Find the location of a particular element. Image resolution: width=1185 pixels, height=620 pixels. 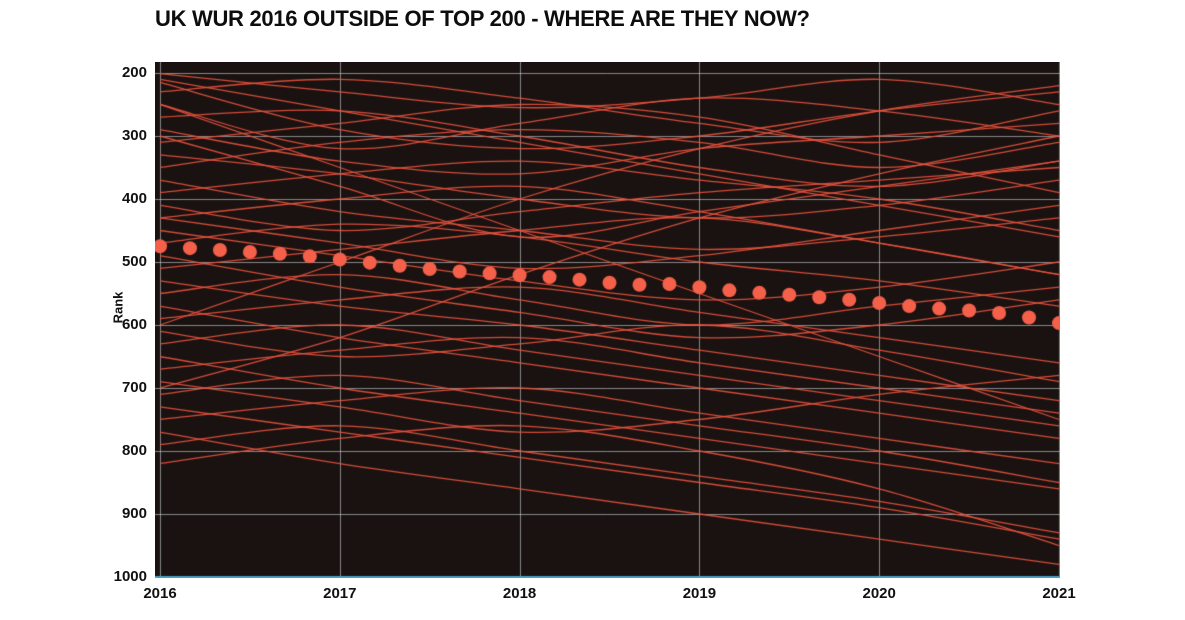

y-tick-label: 400 is located at coordinates (134, 198).